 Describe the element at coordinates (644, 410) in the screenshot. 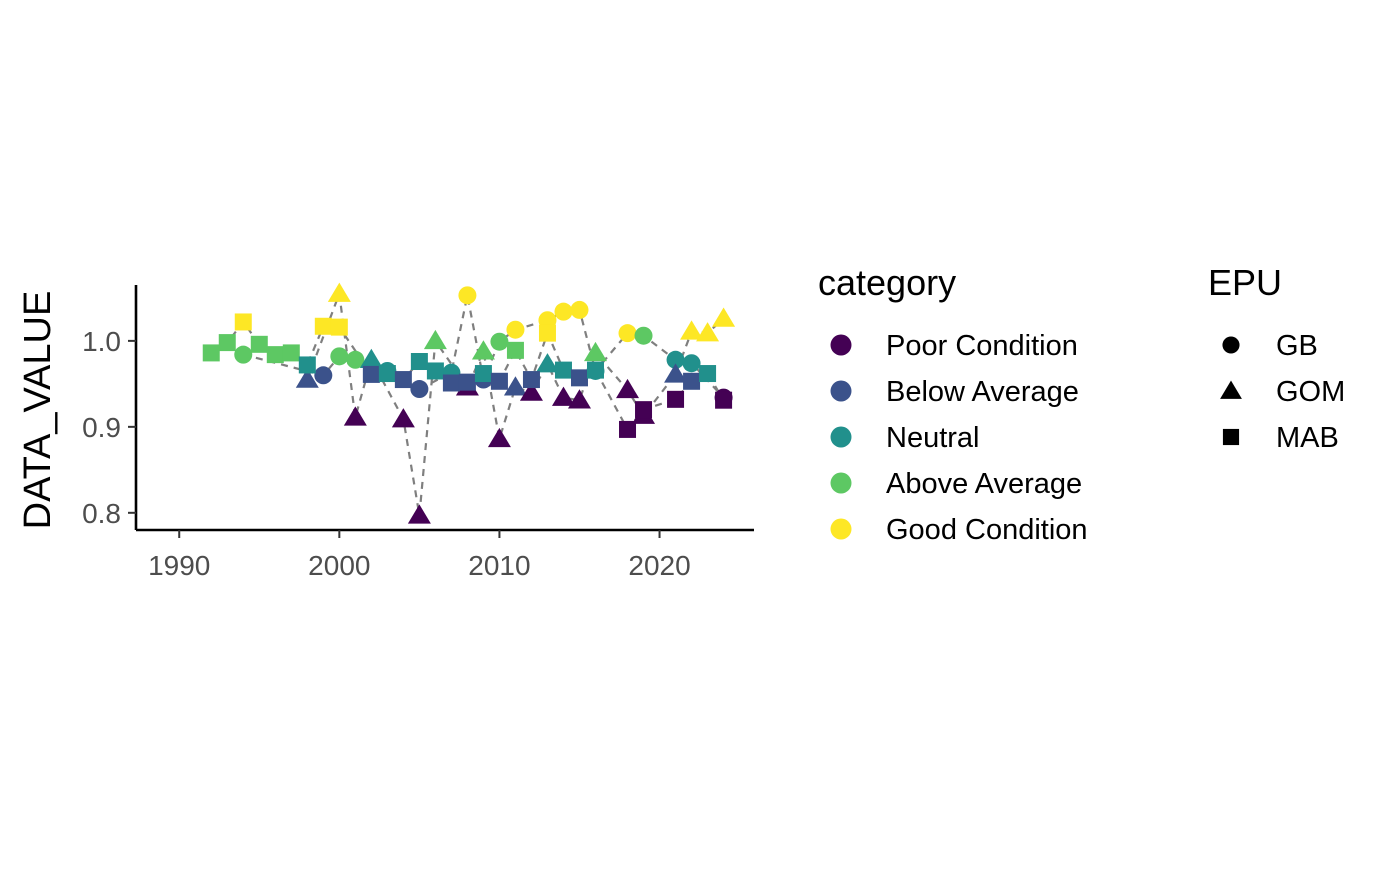

I see `data-point-mab-2019` at that location.